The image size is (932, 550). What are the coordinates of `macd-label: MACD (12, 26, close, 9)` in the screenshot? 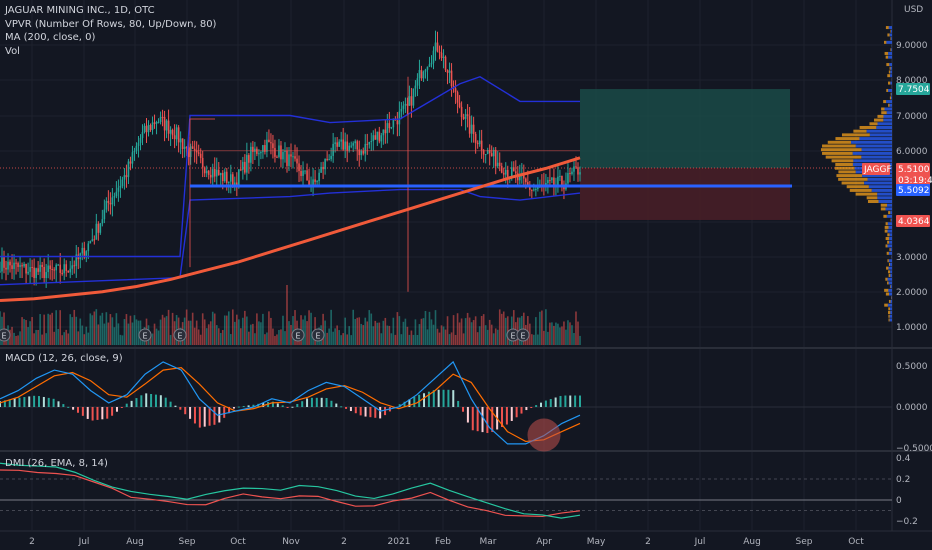 It's located at (64, 358).